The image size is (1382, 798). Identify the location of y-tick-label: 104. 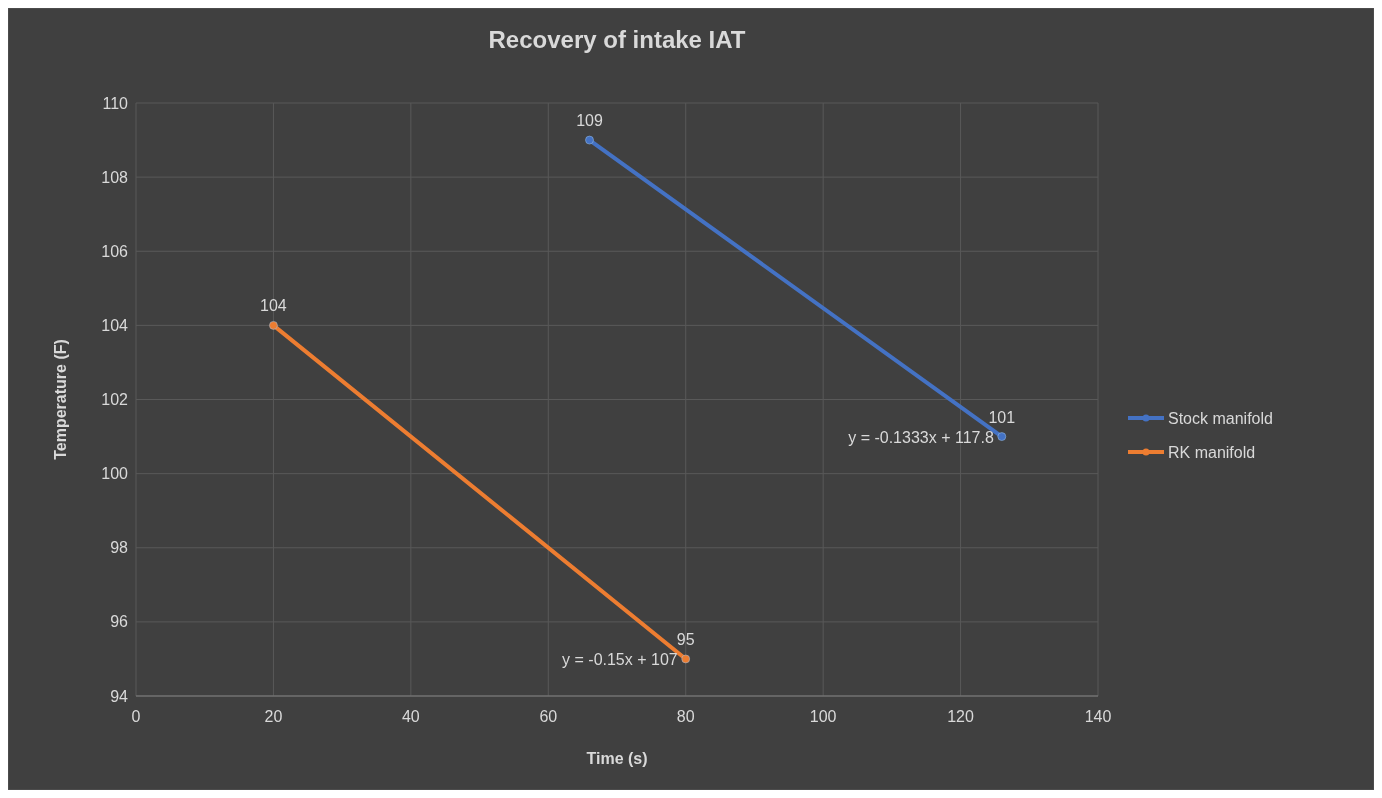
(115, 325).